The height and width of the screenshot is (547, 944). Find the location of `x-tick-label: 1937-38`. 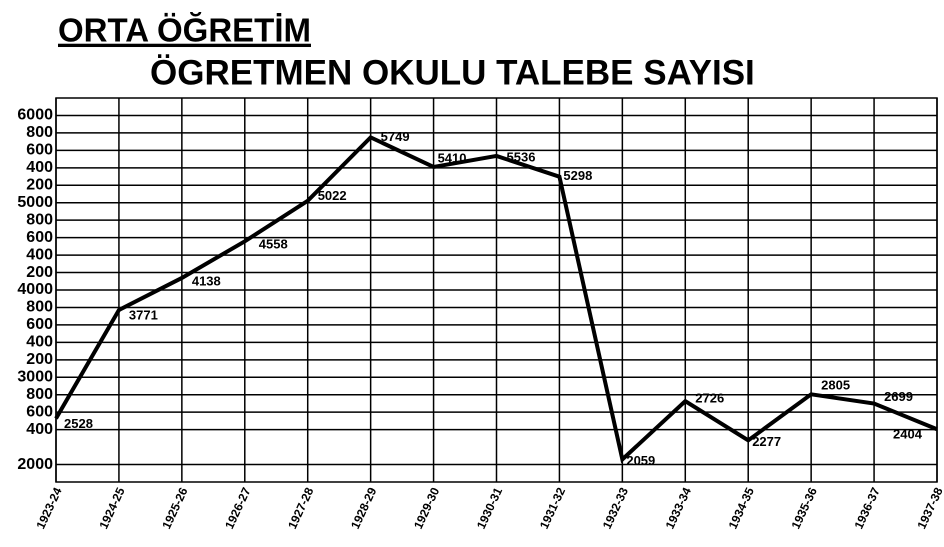

x-tick-label: 1937-38 is located at coordinates (929, 508).